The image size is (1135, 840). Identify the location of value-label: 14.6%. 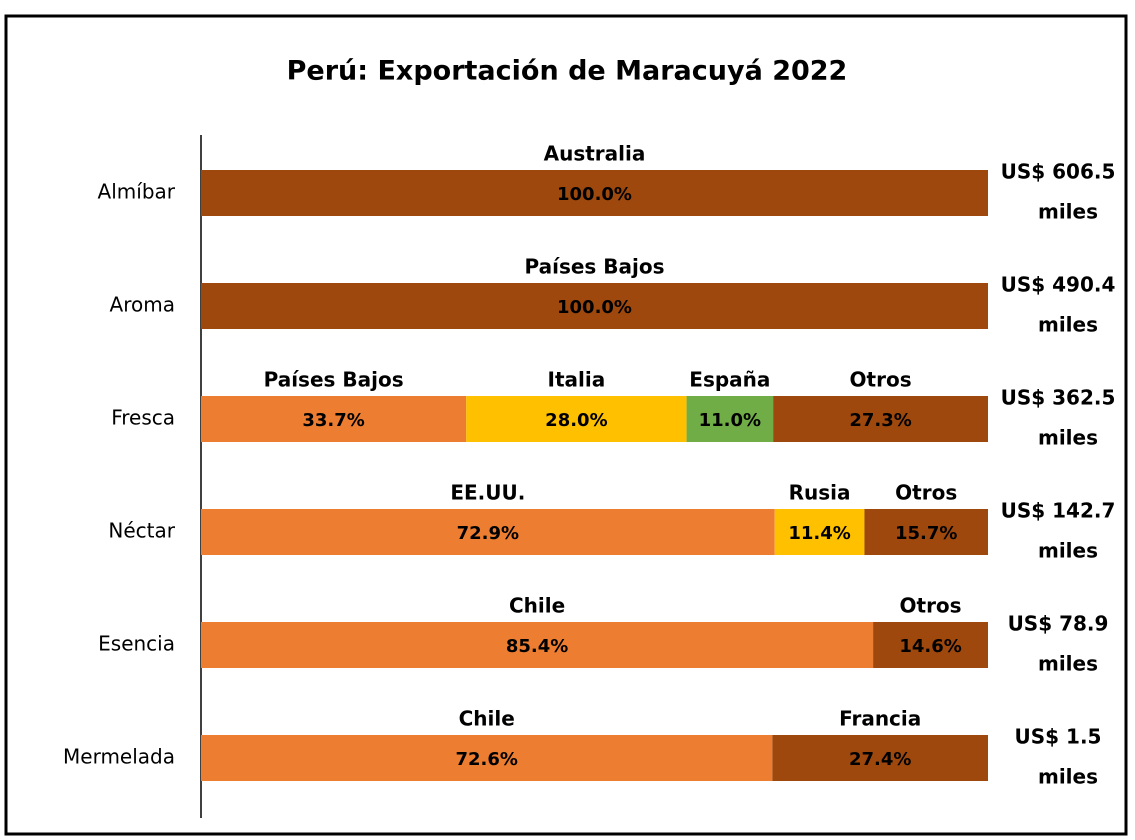
(930, 646).